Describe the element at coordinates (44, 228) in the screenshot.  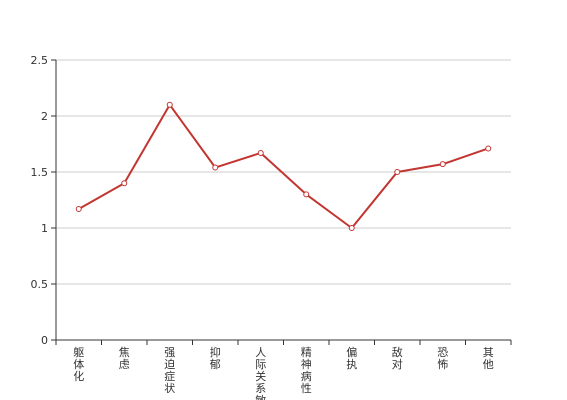
I see `y-tick-label: 1` at that location.